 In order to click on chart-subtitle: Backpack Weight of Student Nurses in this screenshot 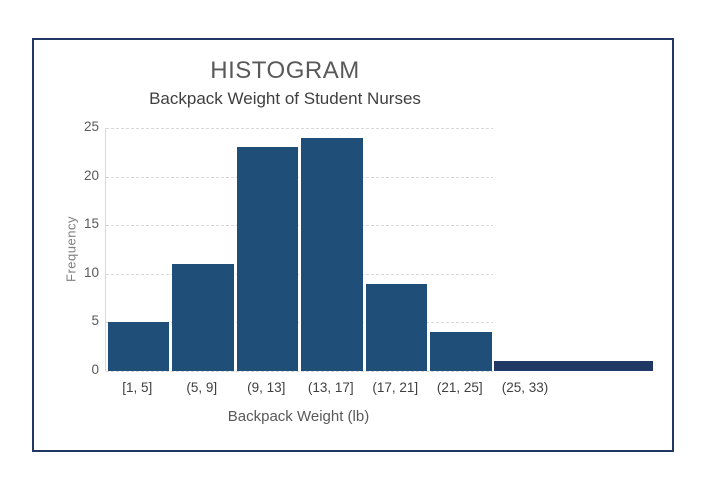, I will do `click(285, 98)`.